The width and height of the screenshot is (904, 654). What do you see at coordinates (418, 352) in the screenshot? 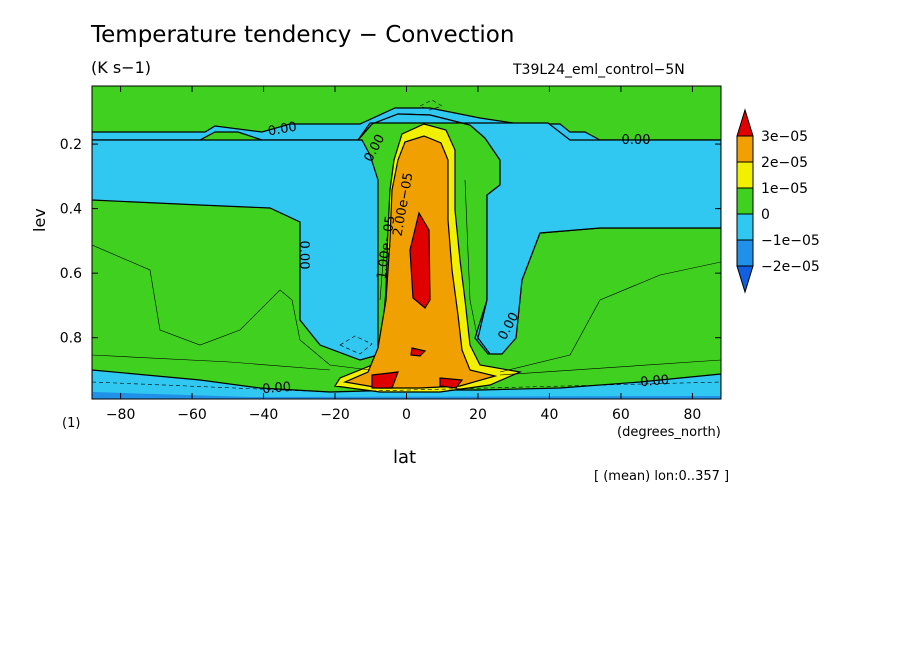
I see `positive-region-3e5-b` at bounding box center [418, 352].